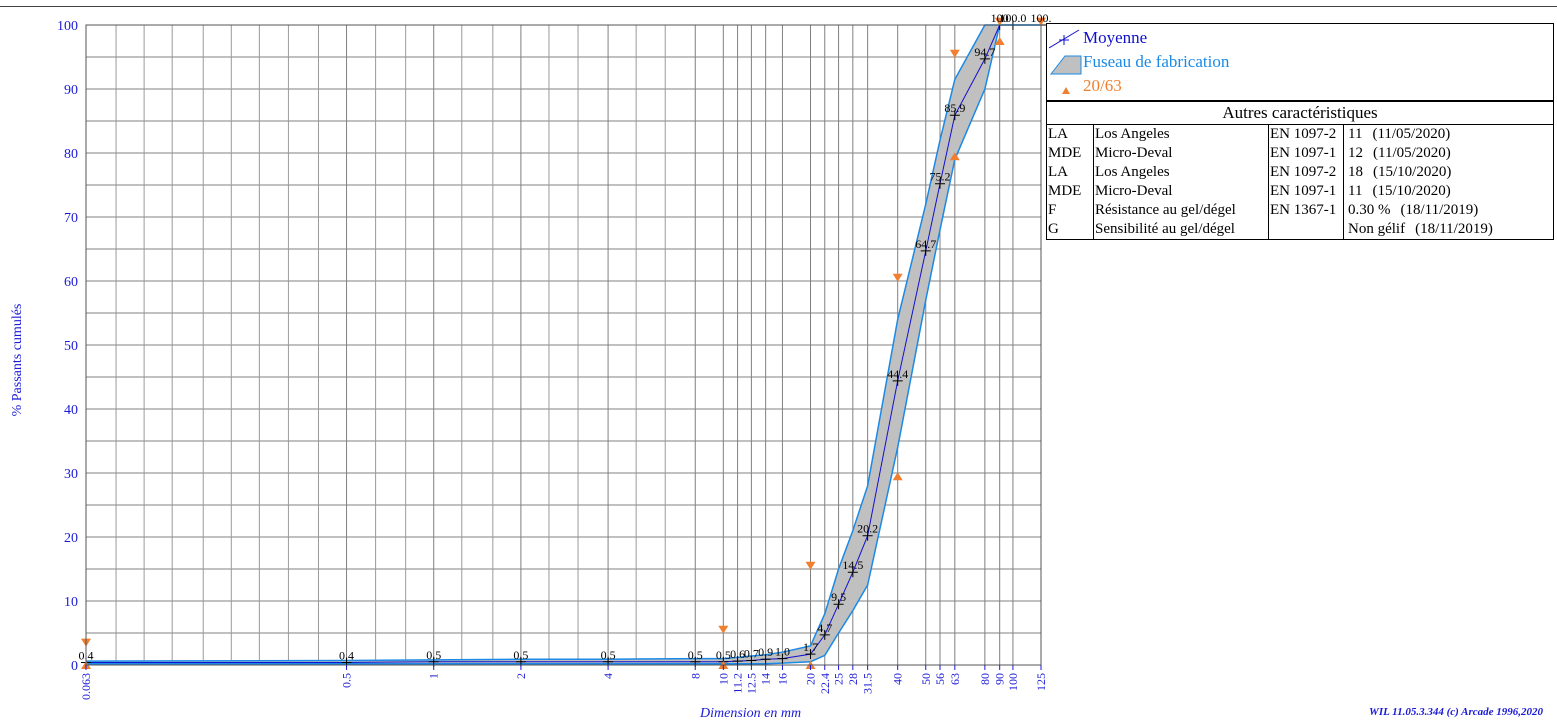  What do you see at coordinates (1064, 39) in the screenshot?
I see `moyenne-line-icon` at bounding box center [1064, 39].